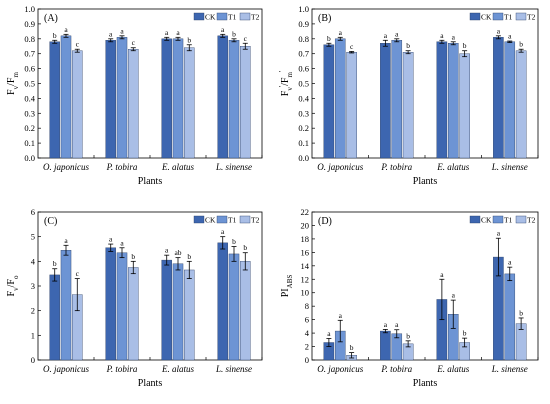 Image resolution: width=550 pixels, height=404 pixels. Describe the element at coordinates (286, 83) in the screenshot. I see `y-axis-label: Fv'/Fm'` at that location.